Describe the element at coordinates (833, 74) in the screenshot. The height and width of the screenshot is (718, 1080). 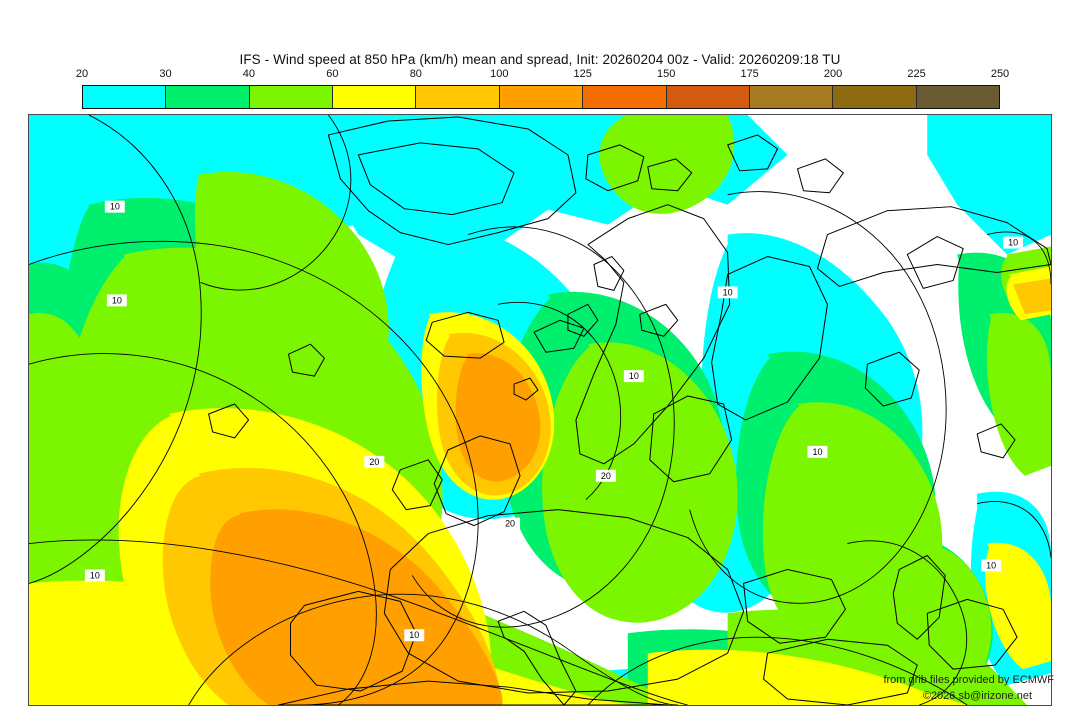
I see `colorbar-tick-200: 200` at that location.